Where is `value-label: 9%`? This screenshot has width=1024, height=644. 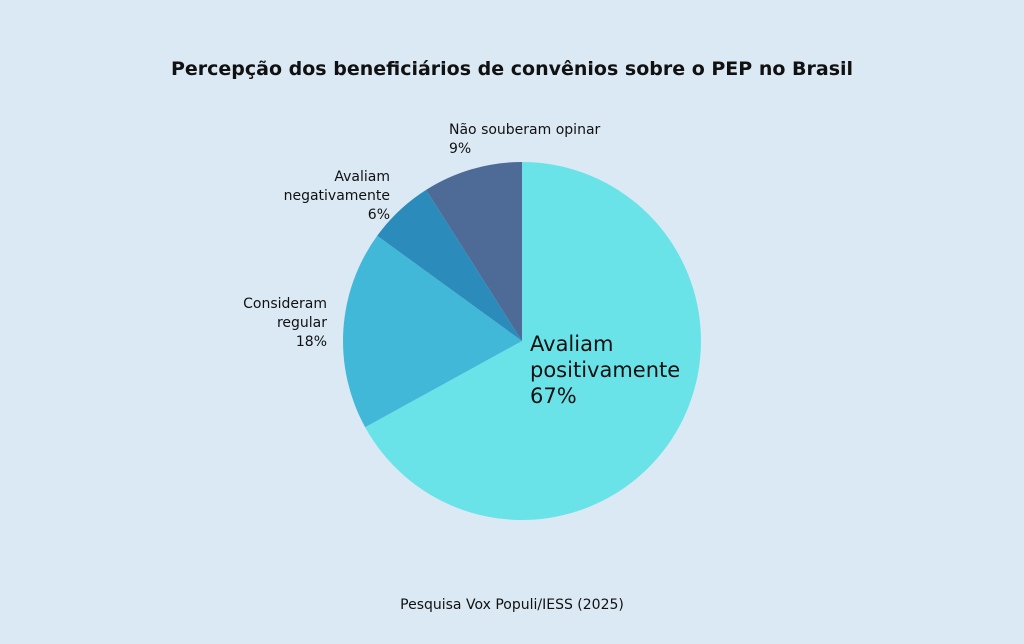 value-label: 9% is located at coordinates (460, 149).